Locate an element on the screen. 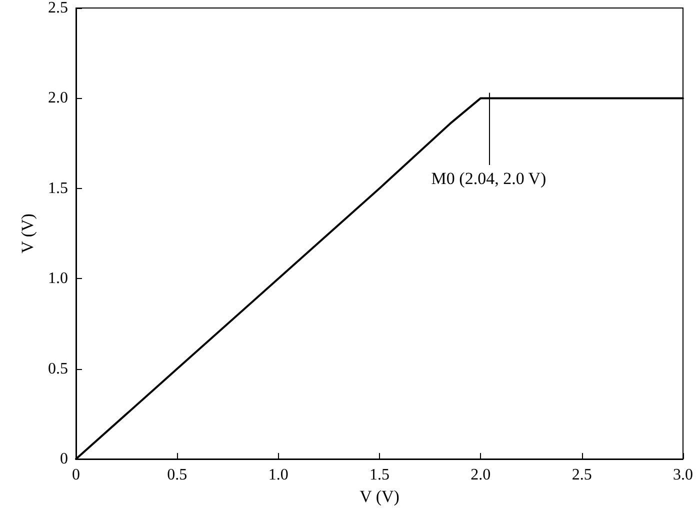 The width and height of the screenshot is (700, 522). y-tick-label: 1.5 is located at coordinates (58, 188).